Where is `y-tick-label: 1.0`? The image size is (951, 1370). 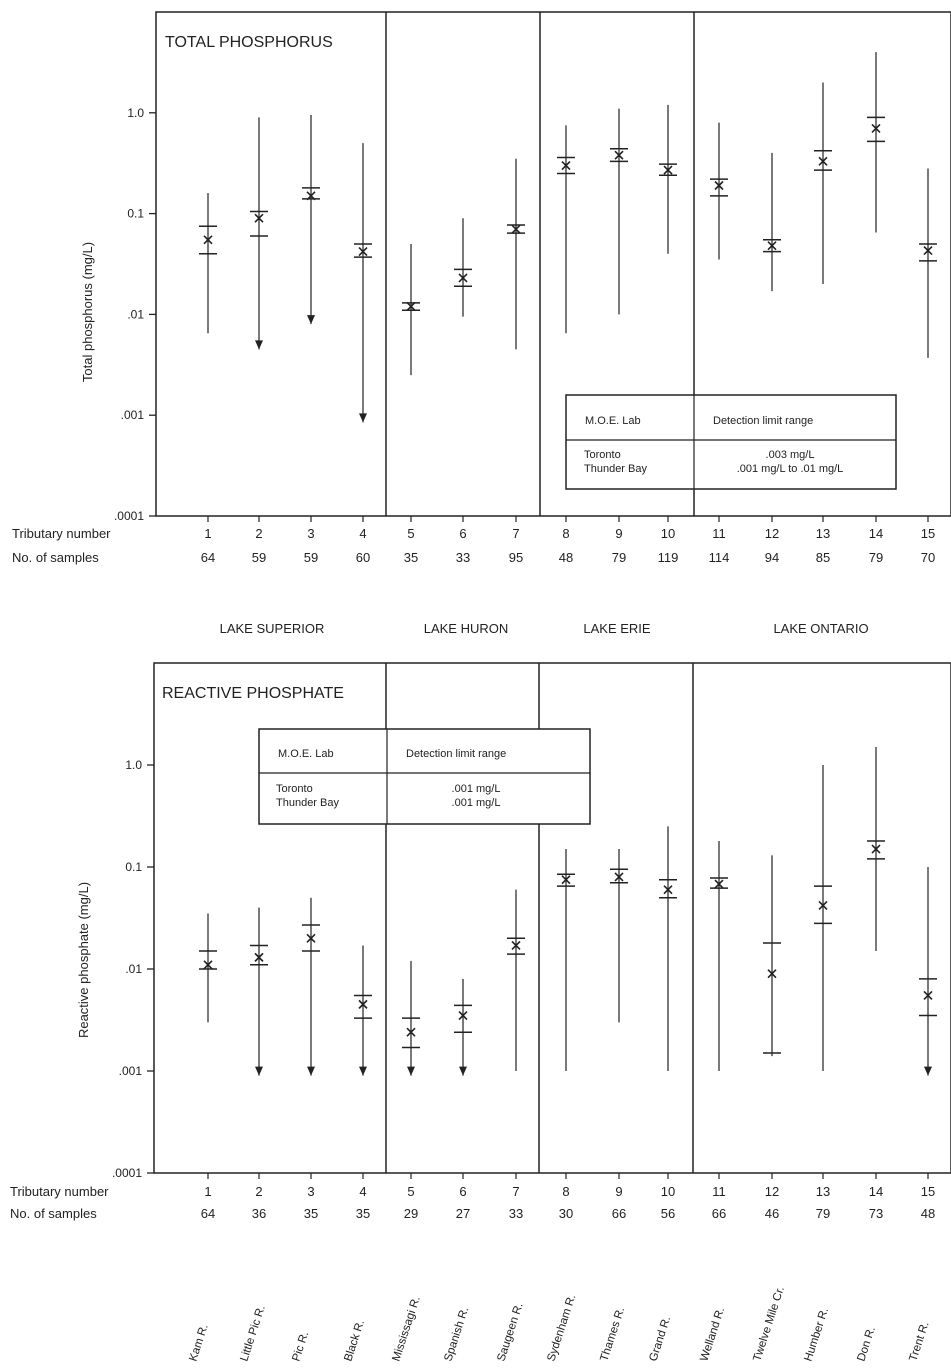 y-tick-label: 1.0 is located at coordinates (135, 113).